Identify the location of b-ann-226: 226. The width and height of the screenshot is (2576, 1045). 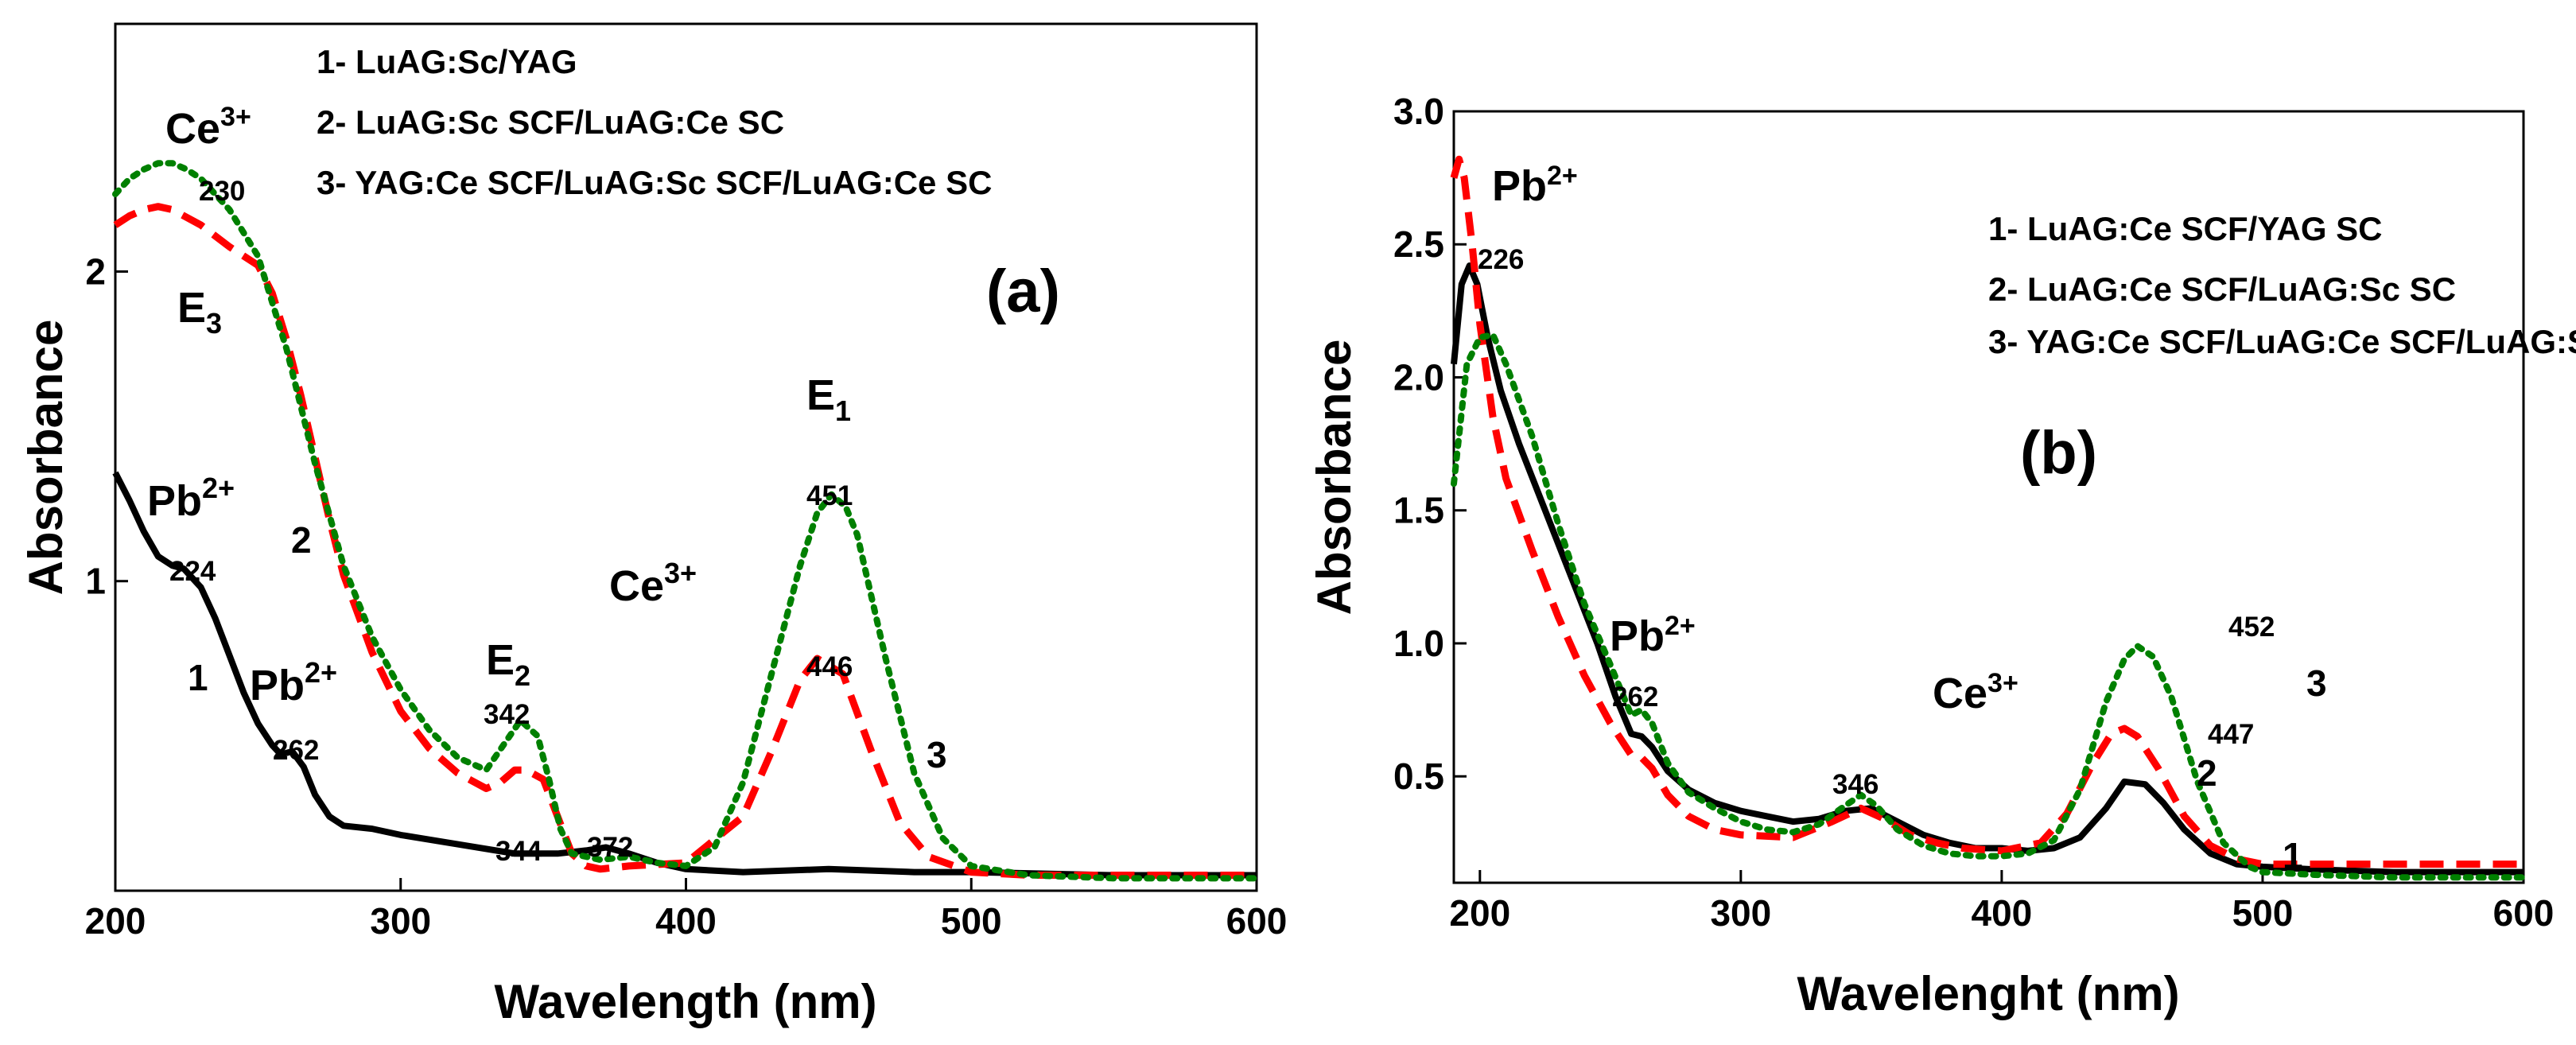
(1501, 259).